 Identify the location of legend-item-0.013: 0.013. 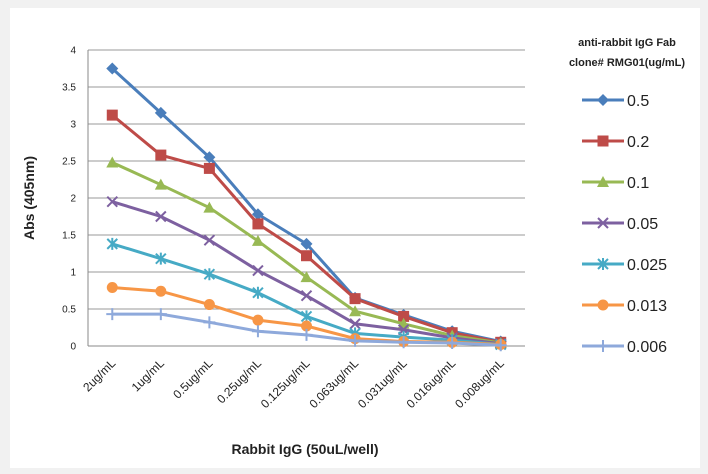
(624, 306).